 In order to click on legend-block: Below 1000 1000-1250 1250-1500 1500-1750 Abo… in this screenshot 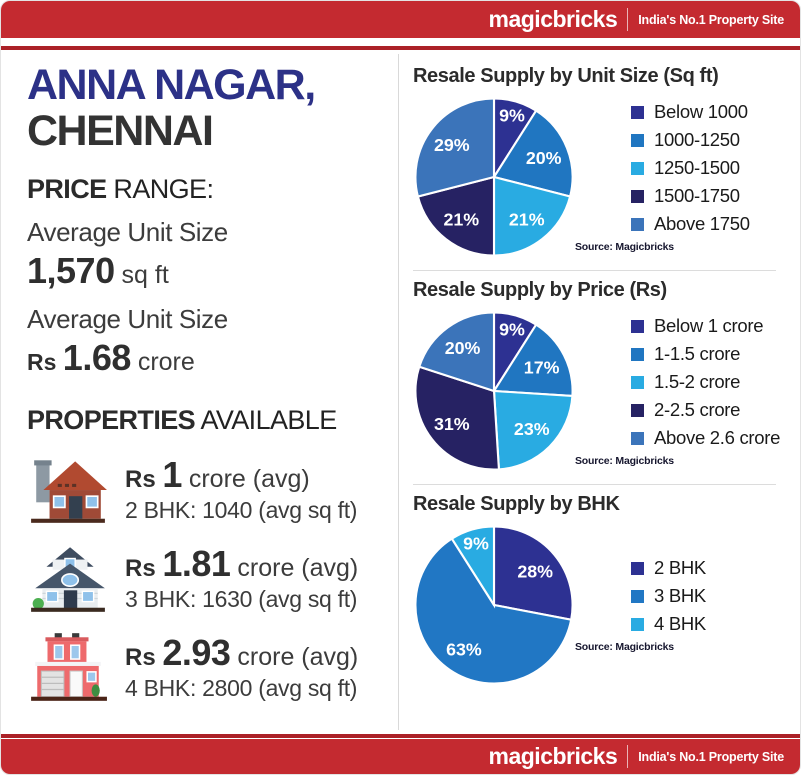, I will do `click(662, 177)`.